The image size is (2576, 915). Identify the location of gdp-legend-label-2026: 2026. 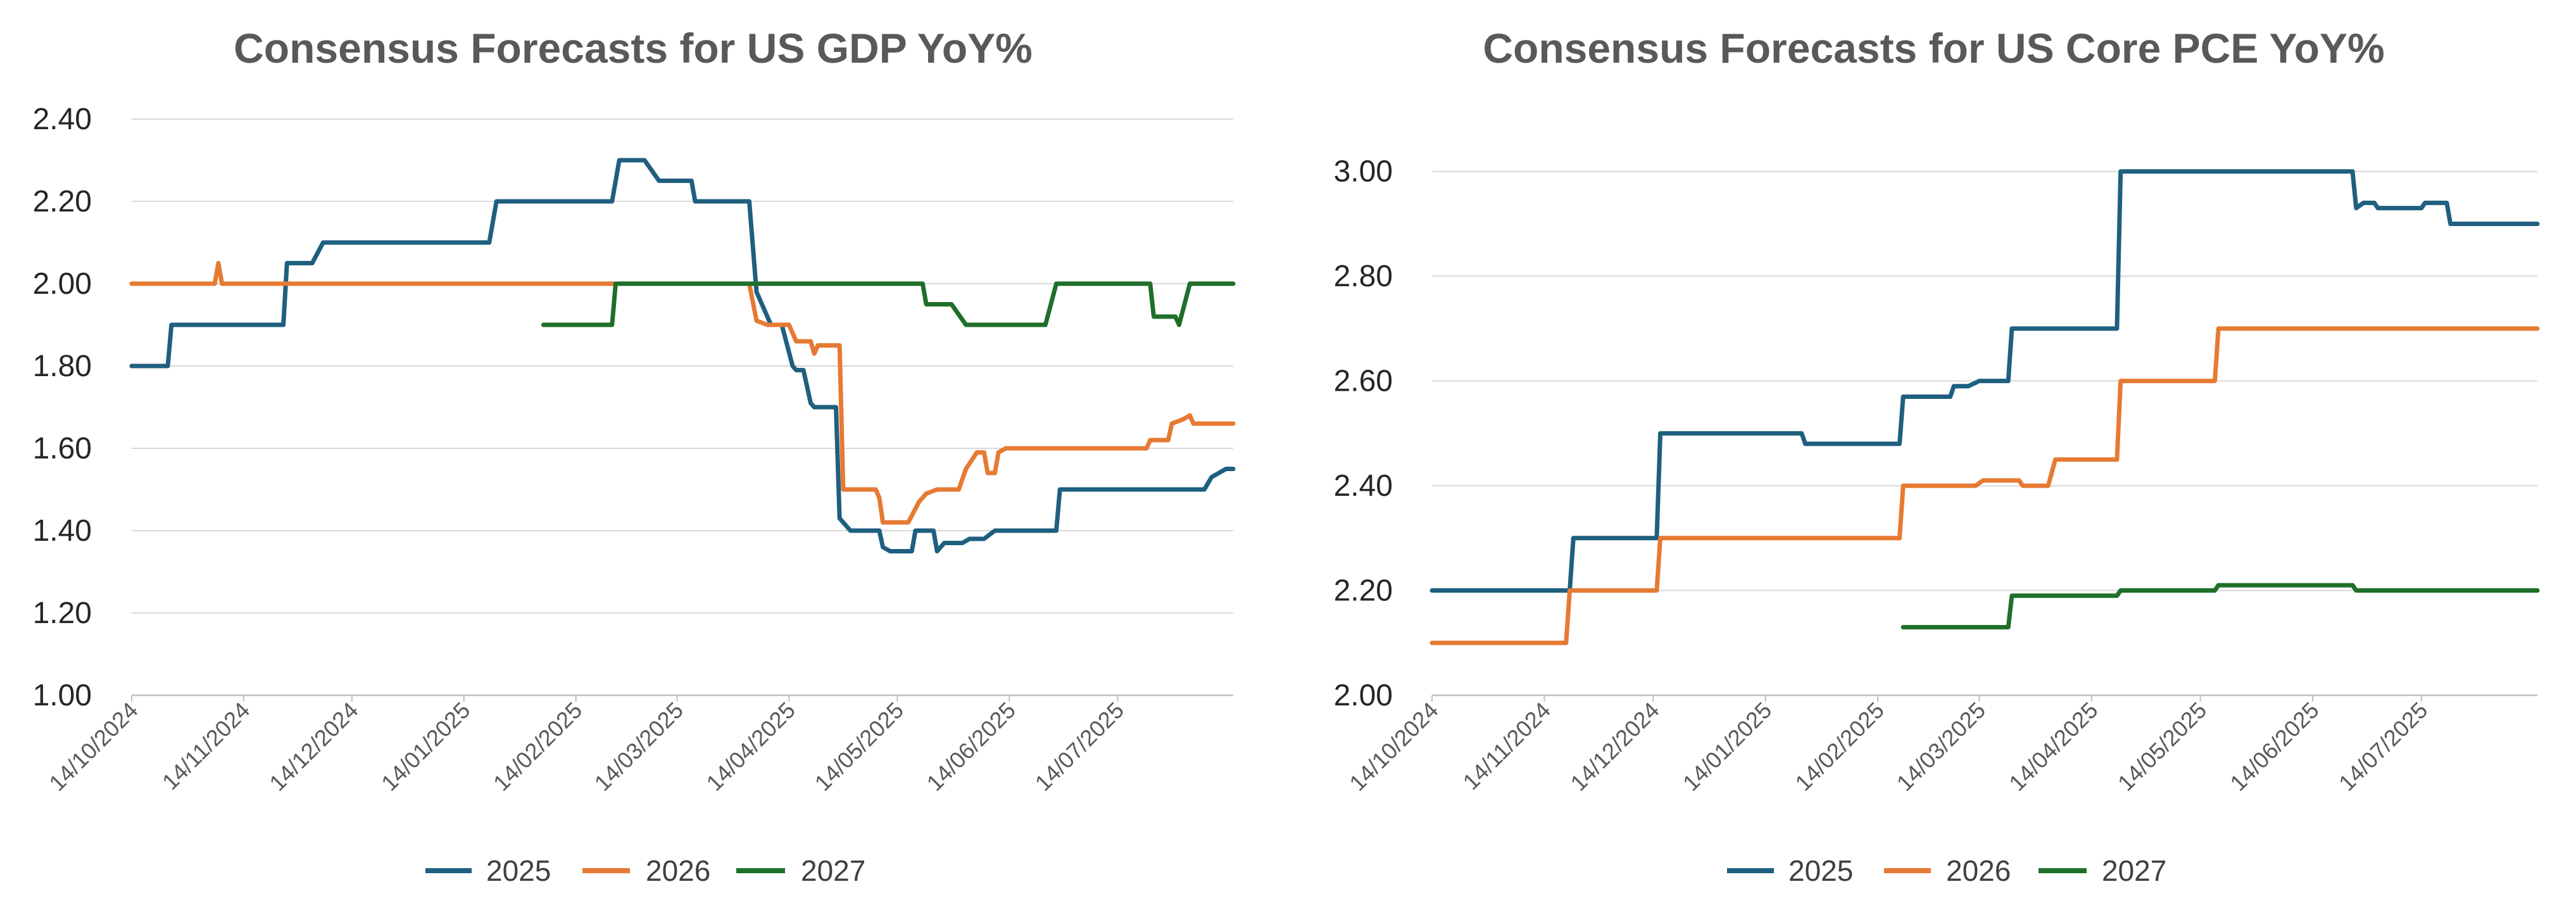
(678, 871).